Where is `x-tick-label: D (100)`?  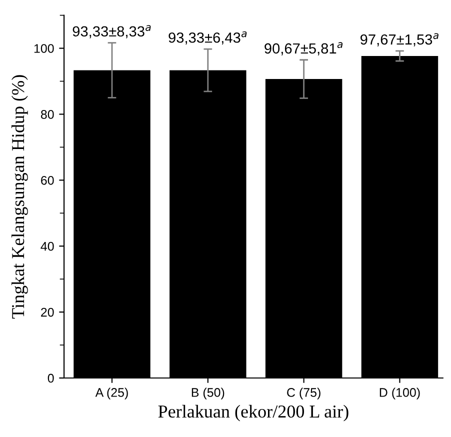 x-tick-label: D (100) is located at coordinates (400, 394).